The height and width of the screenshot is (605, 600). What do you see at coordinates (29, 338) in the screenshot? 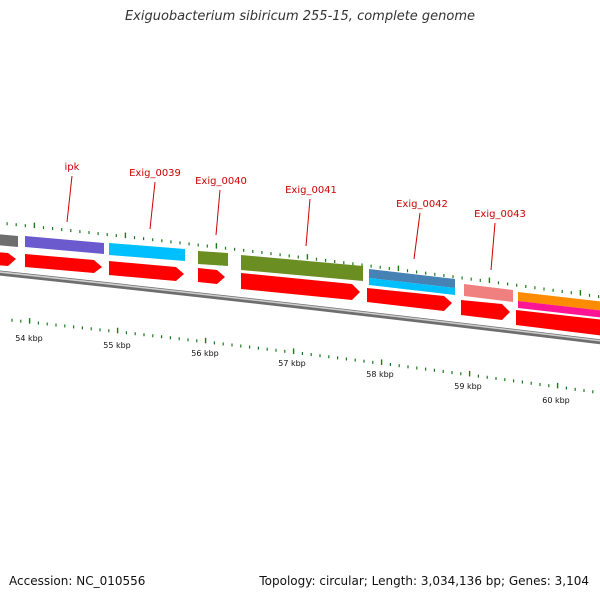
I see `scale-label: 54 kbp` at bounding box center [29, 338].